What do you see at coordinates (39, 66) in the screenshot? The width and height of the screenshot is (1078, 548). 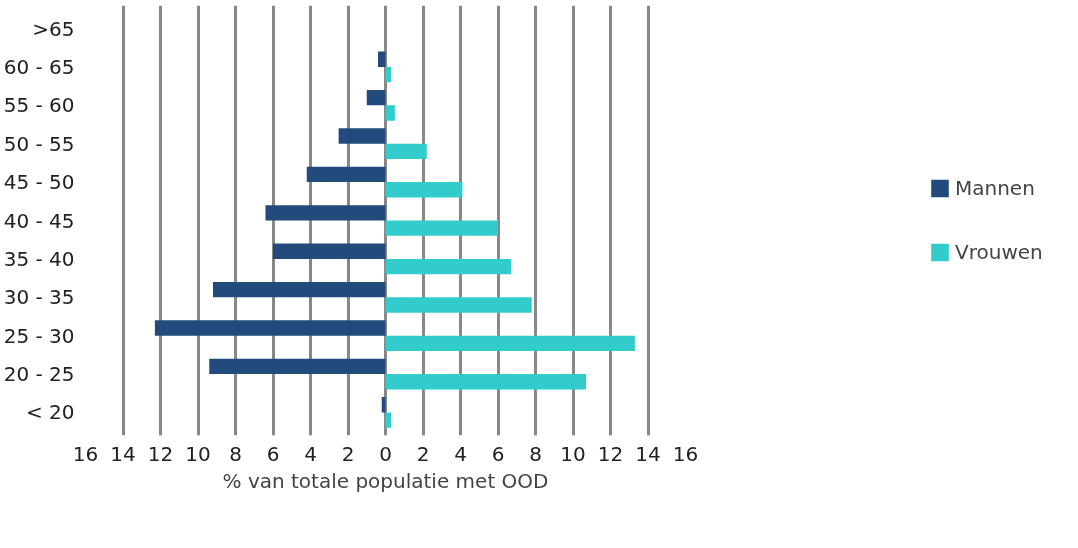 I see `y-tick-label: 60 - 65` at bounding box center [39, 66].